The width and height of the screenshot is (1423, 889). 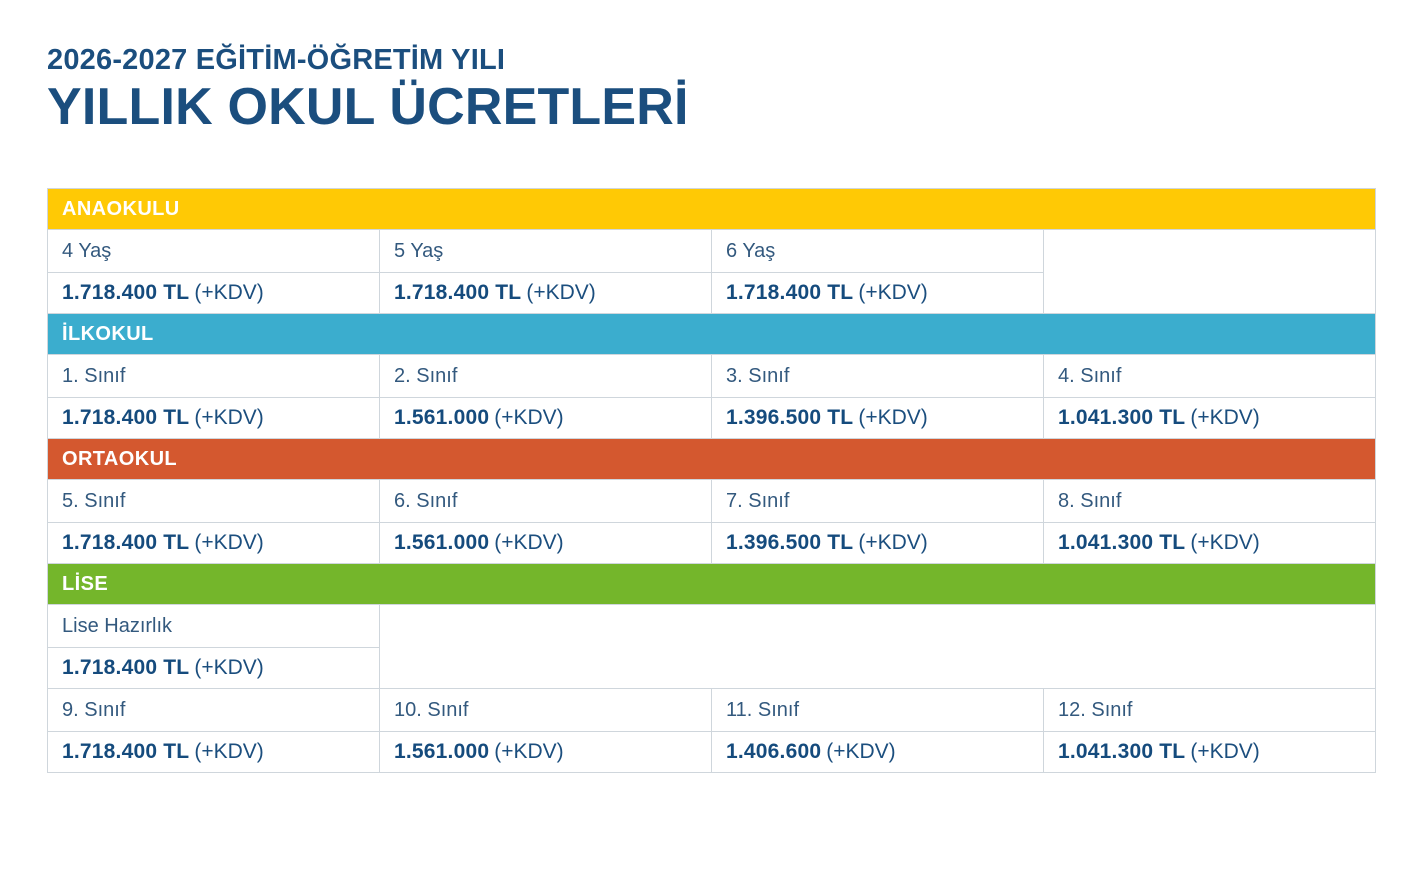 I want to click on section-header-ilkokul: İLKOKUL, so click(x=711, y=334).